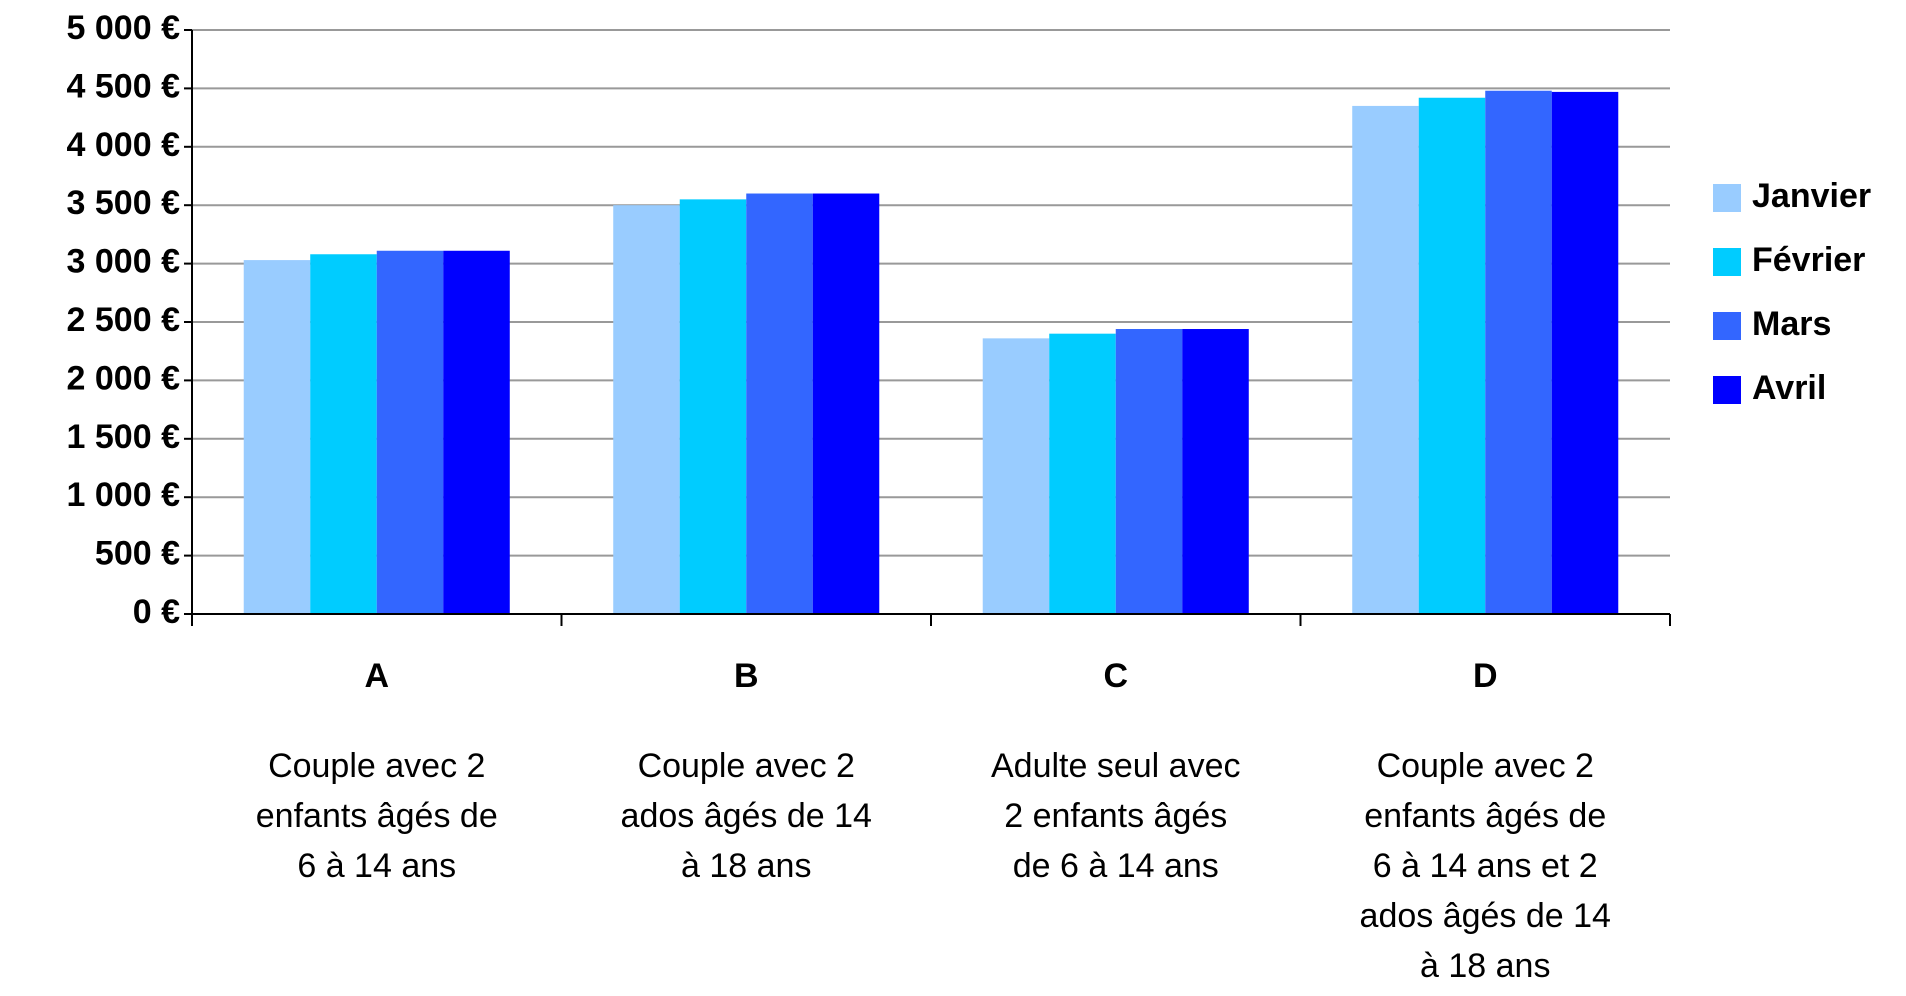 Image resolution: width=1906 pixels, height=996 pixels. What do you see at coordinates (124, 203) in the screenshot?
I see `y-tick-label: 3 500 €` at bounding box center [124, 203].